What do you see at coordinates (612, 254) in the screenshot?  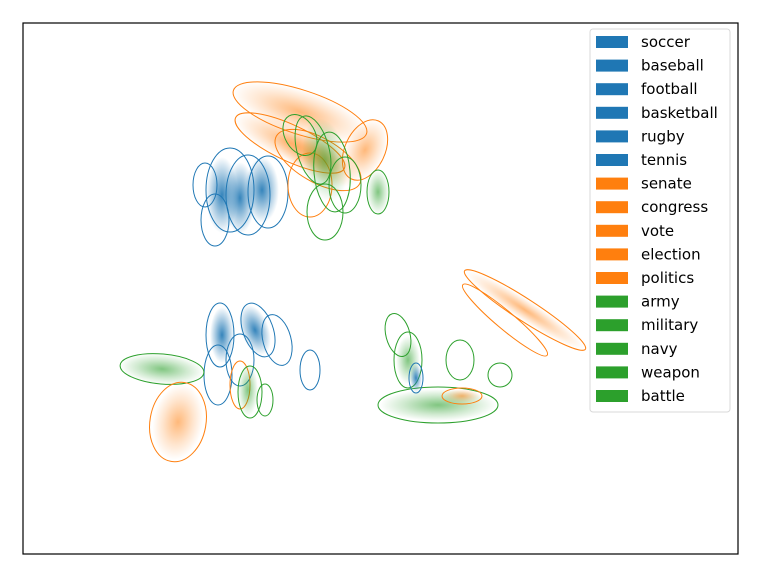 I see `legend-swatch-election` at bounding box center [612, 254].